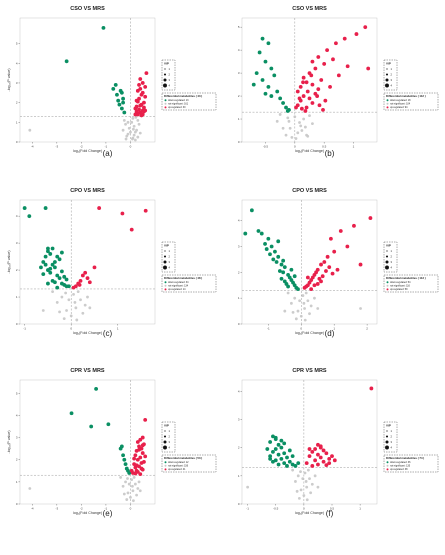 The width and height of the screenshot is (445, 555). Describe the element at coordinates (17, 504) in the screenshot. I see `y-tick-label: 0` at that location.